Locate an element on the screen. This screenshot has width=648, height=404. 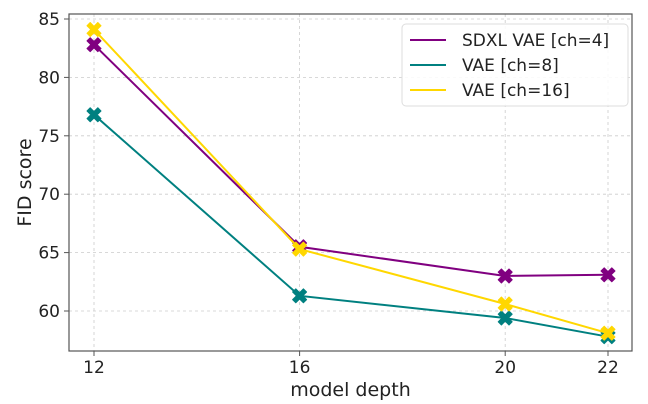
y-tick-label: 70 is located at coordinates (49, 195).